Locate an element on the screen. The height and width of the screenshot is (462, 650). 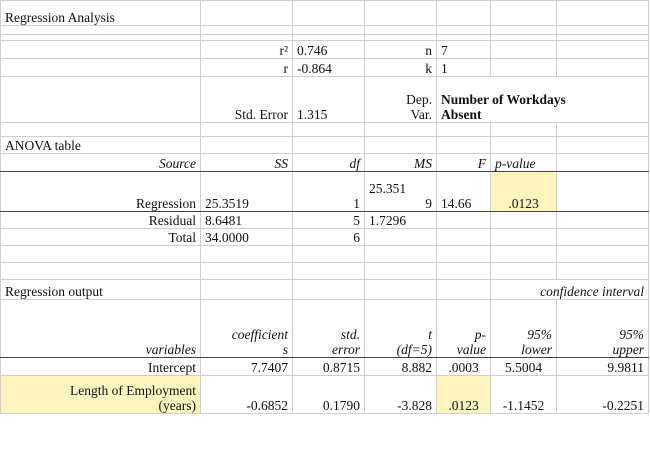
reg-intercept-variable: Intercept is located at coordinates (100, 366).